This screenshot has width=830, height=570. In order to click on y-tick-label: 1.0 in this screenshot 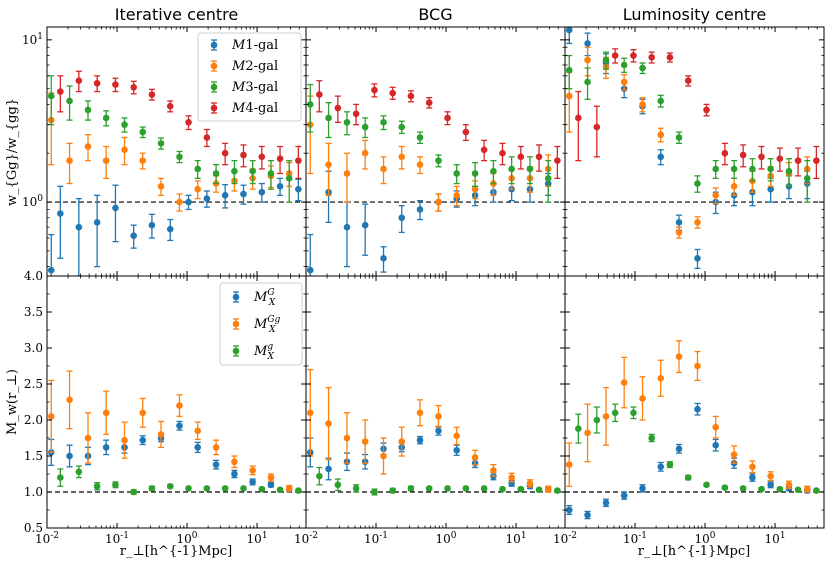, I will do `click(33, 492)`.